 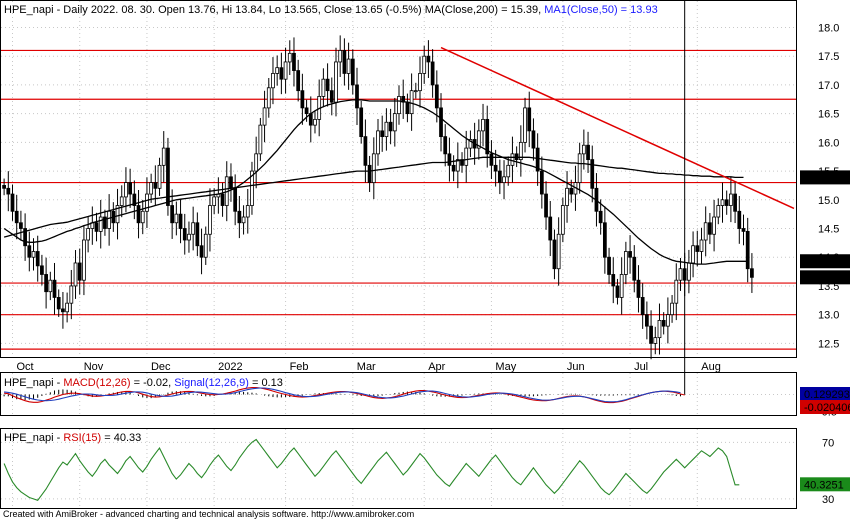 I want to click on month-tick-label: Feb, so click(x=299, y=367).